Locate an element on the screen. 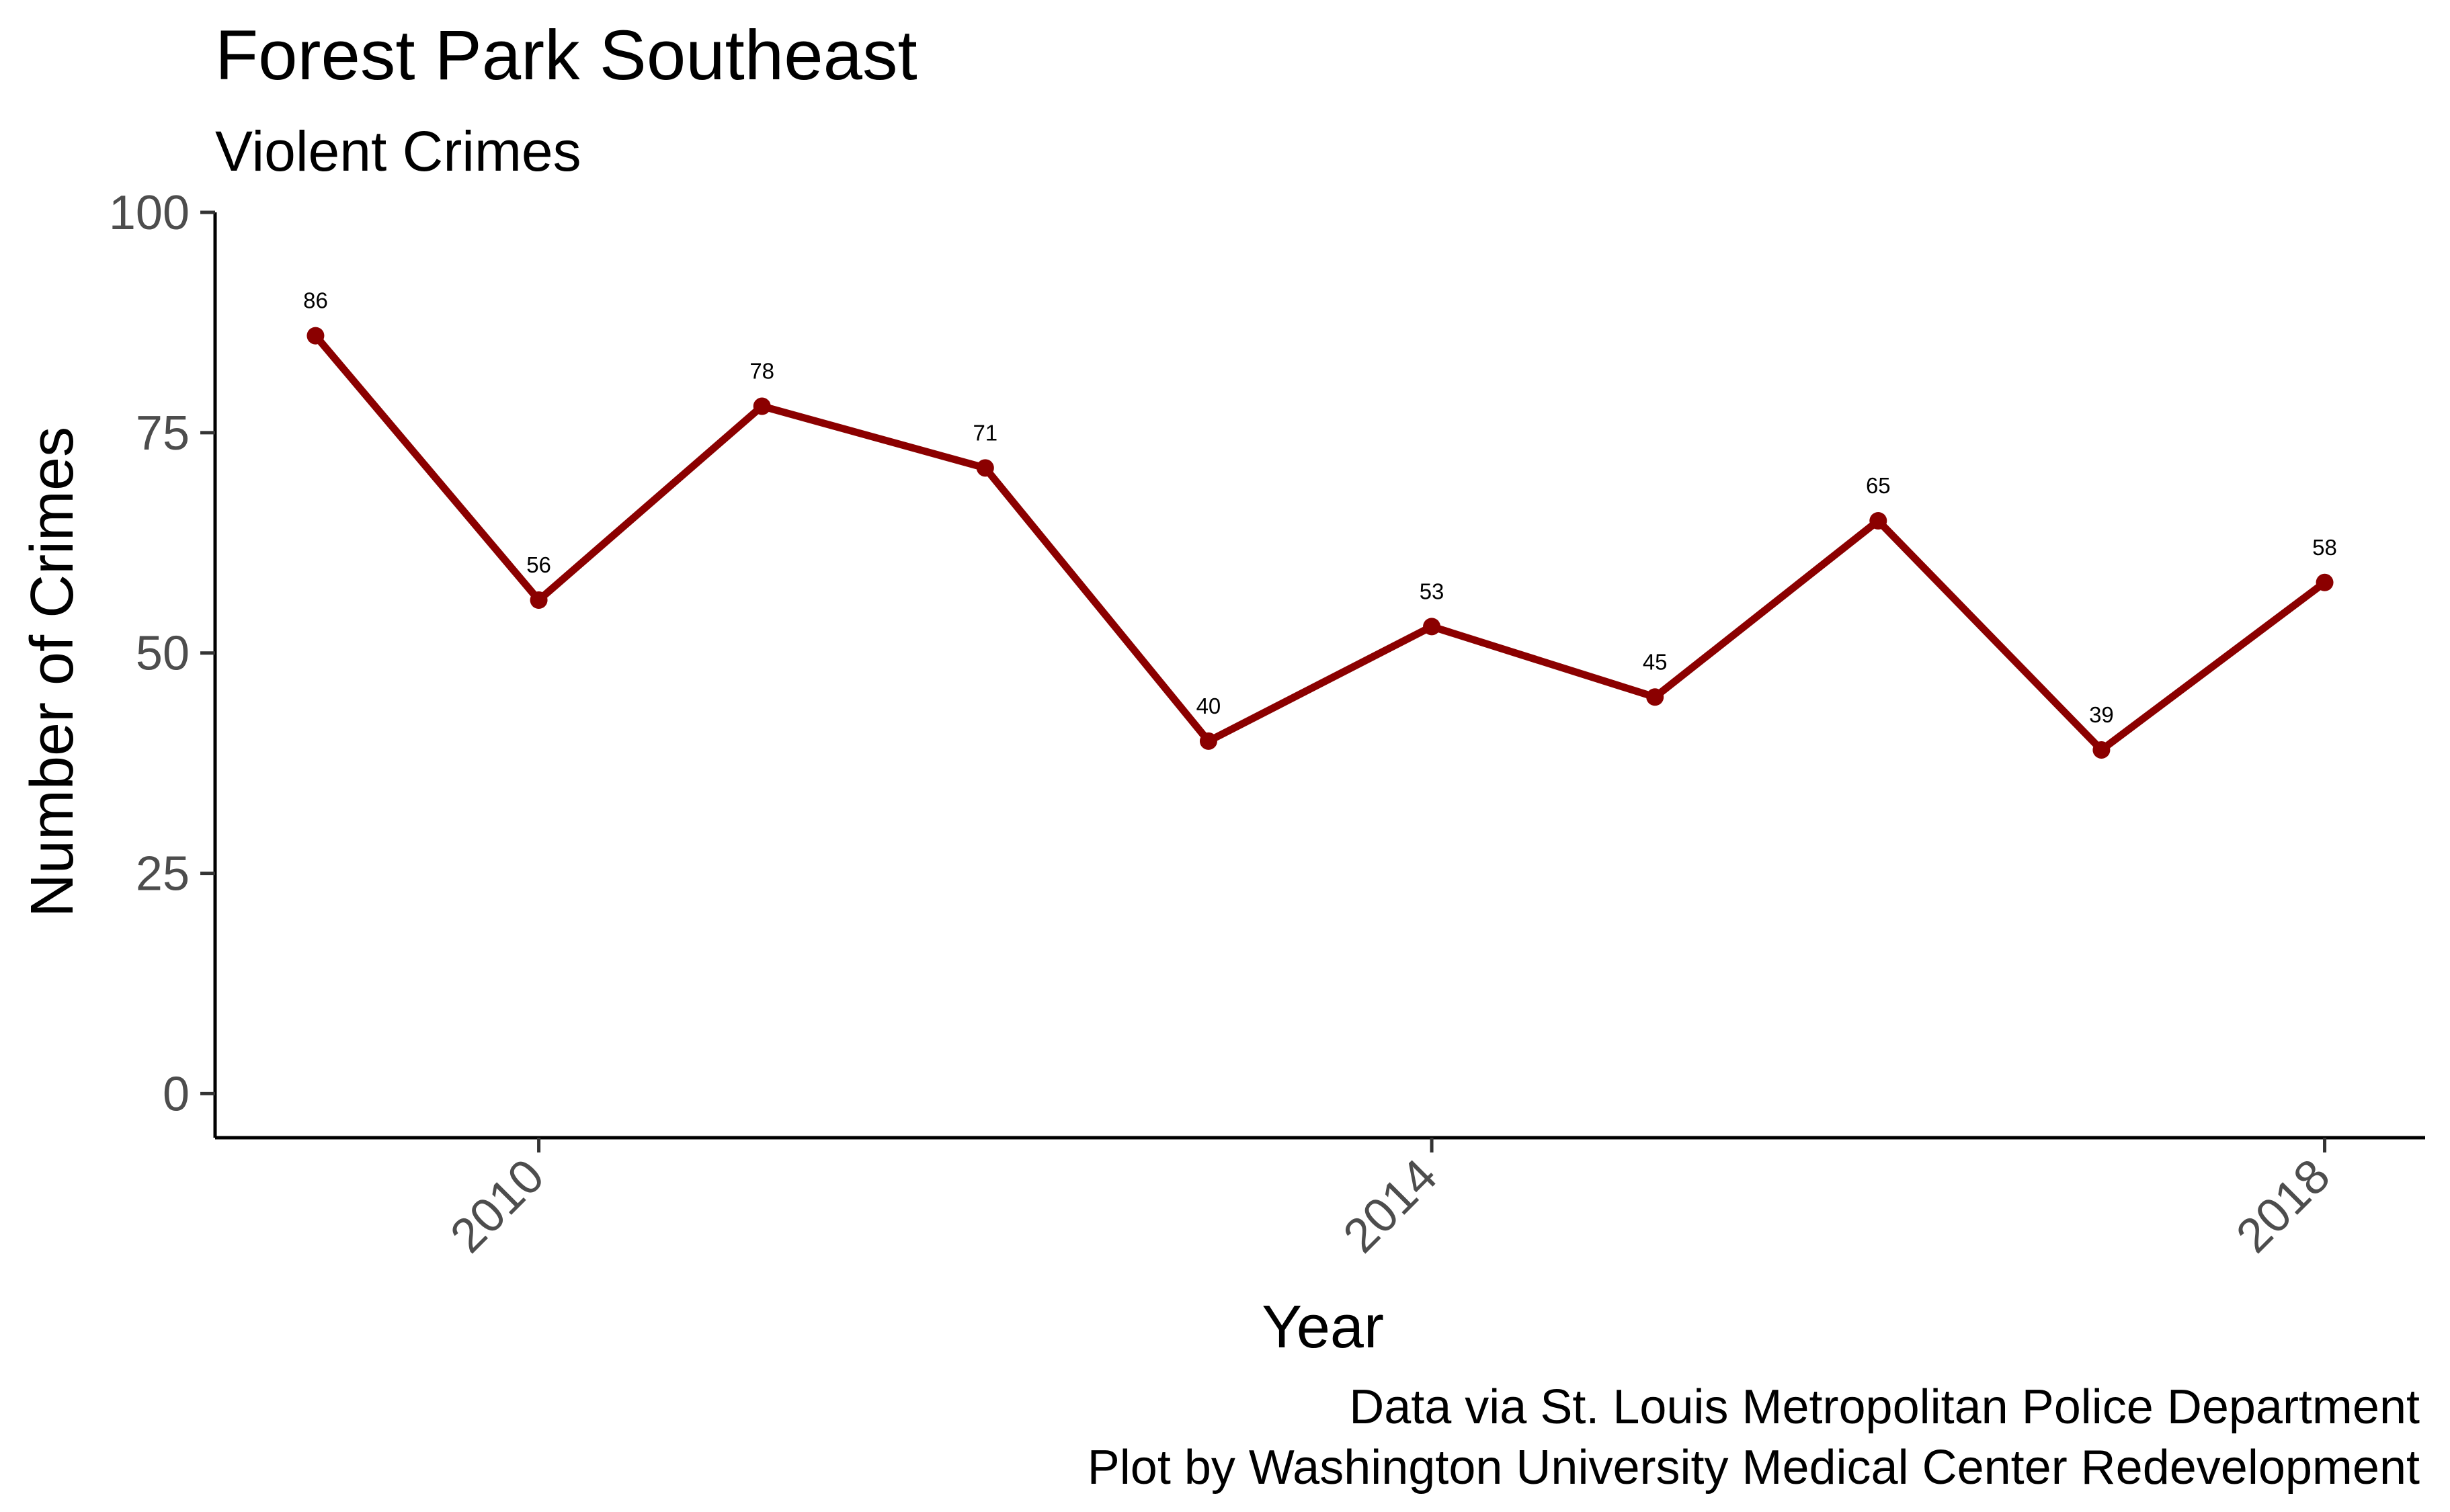 This screenshot has height=1512, width=2450. chart-title: Forest Park Southeast is located at coordinates (566, 56).